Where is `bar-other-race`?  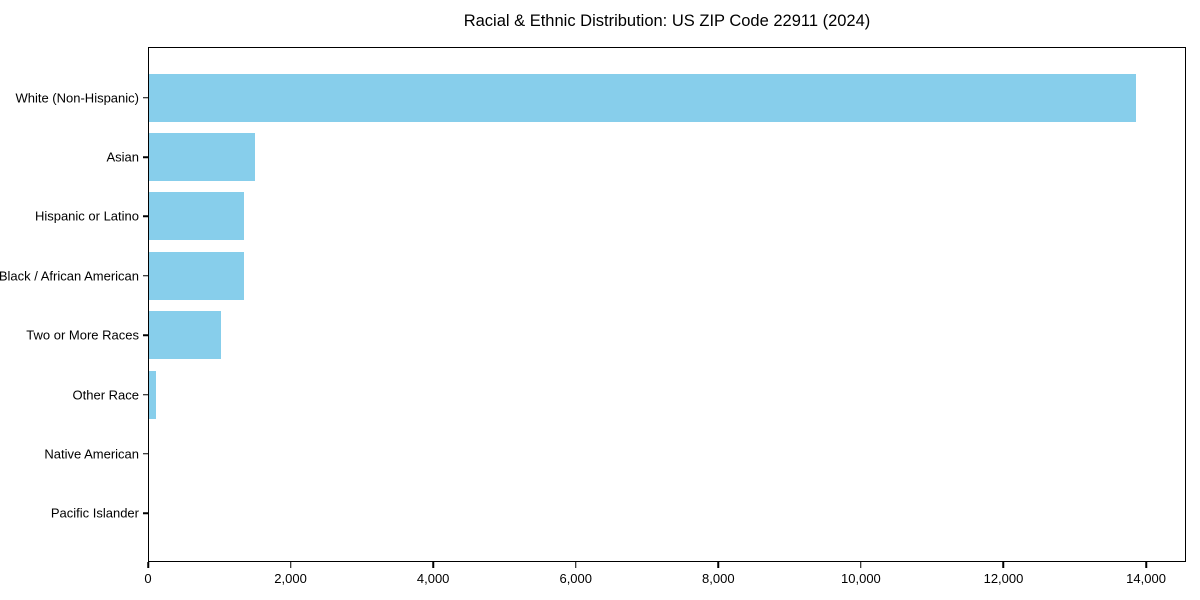
bar-other-race is located at coordinates (153, 394).